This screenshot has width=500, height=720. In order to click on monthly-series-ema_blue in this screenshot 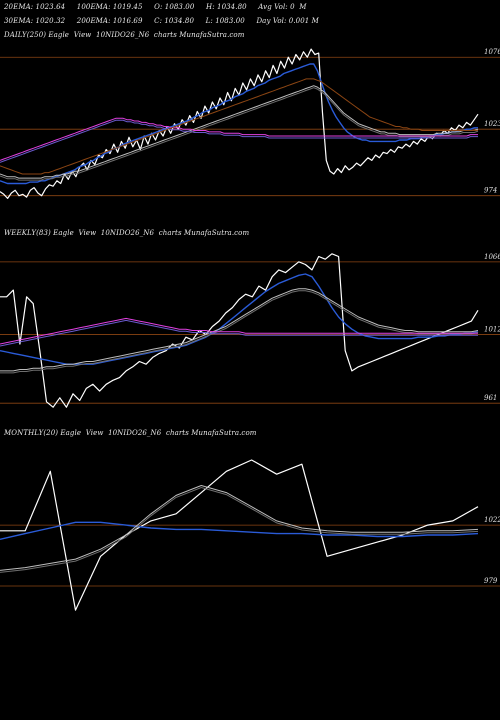, I will do `click(239, 530)`.